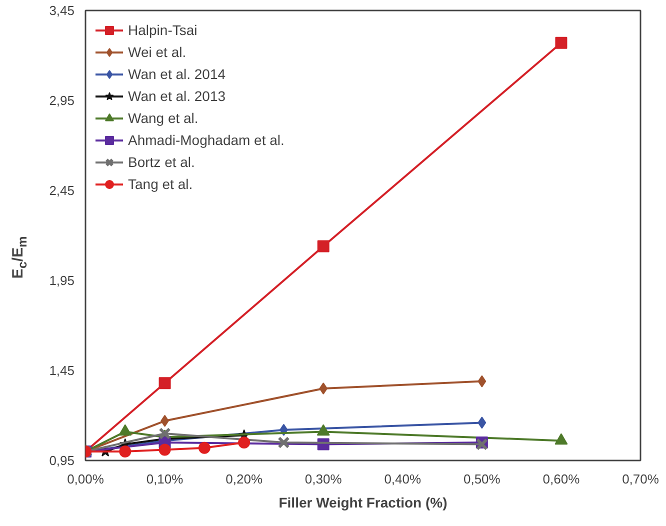  I want to click on x-tick-label: 0,40%, so click(403, 479).